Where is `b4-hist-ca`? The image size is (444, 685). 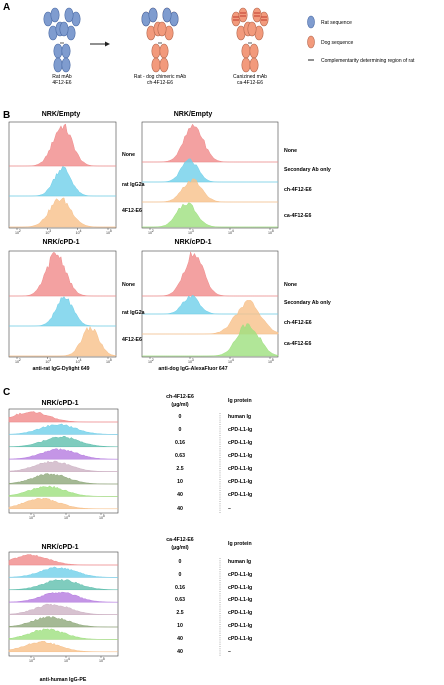
b4-hist-ca is located at coordinates (210, 340).